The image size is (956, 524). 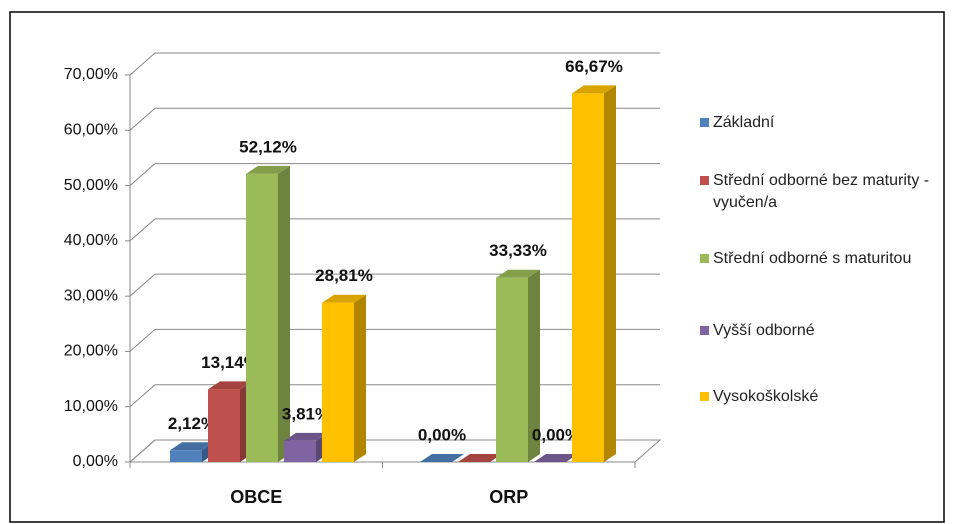 What do you see at coordinates (91, 240) in the screenshot?
I see `y-tick-label: 40,00%` at bounding box center [91, 240].